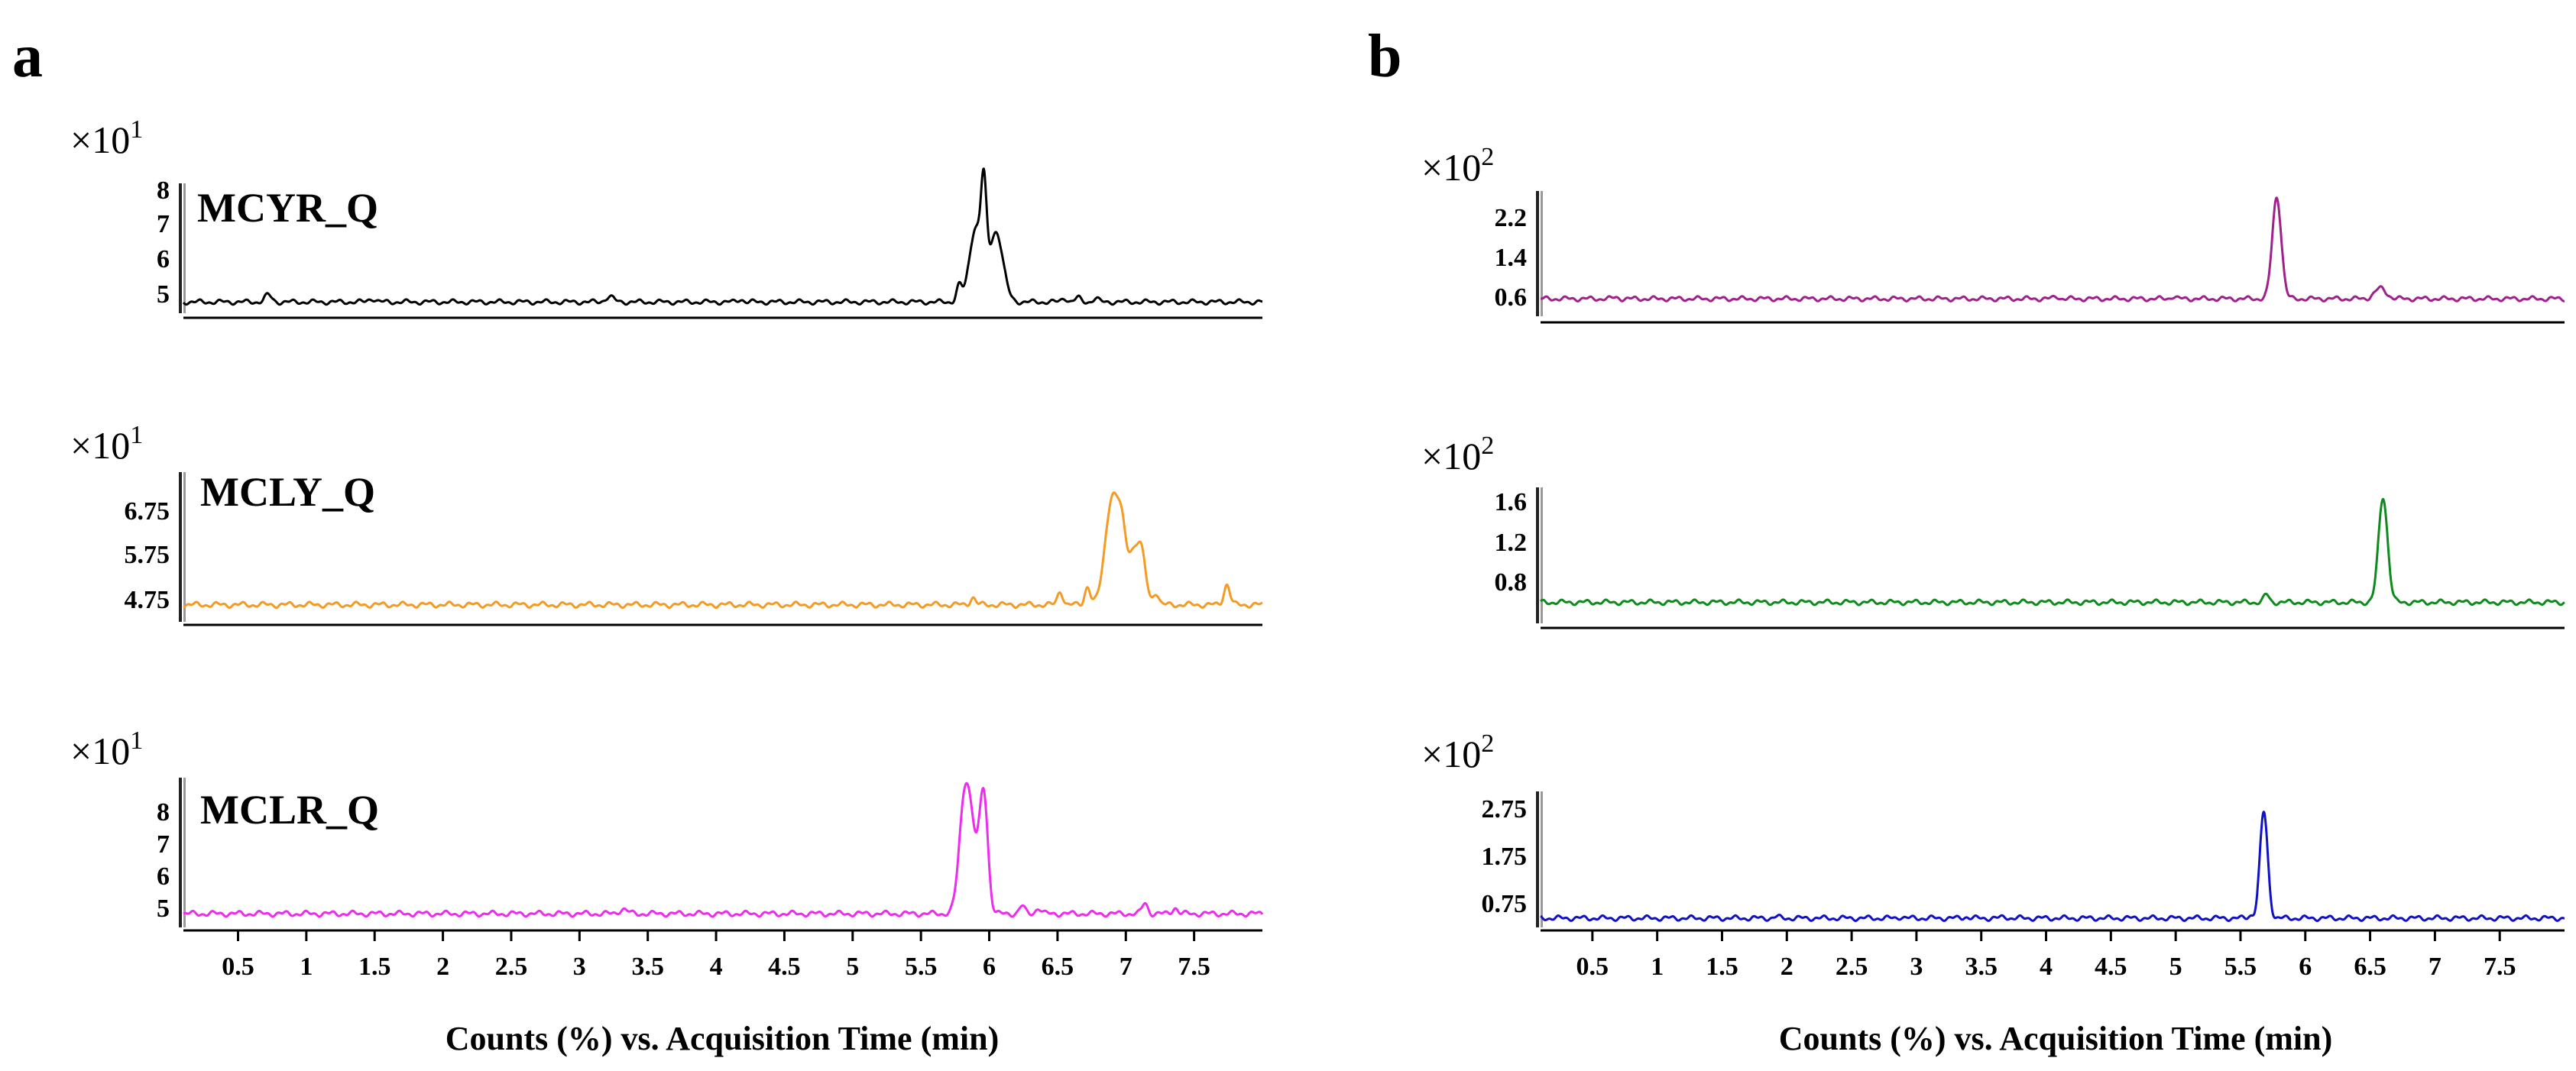 The image size is (2576, 1071). I want to click on series-line-purple, so click(2053, 249).